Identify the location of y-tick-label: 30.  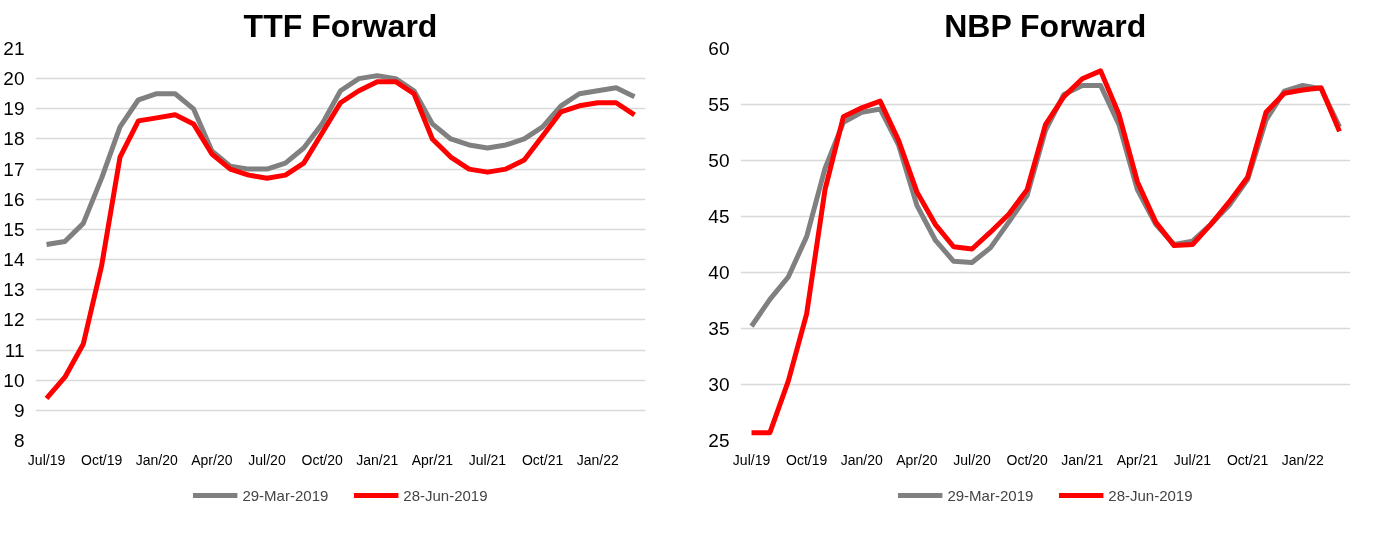
(719, 384).